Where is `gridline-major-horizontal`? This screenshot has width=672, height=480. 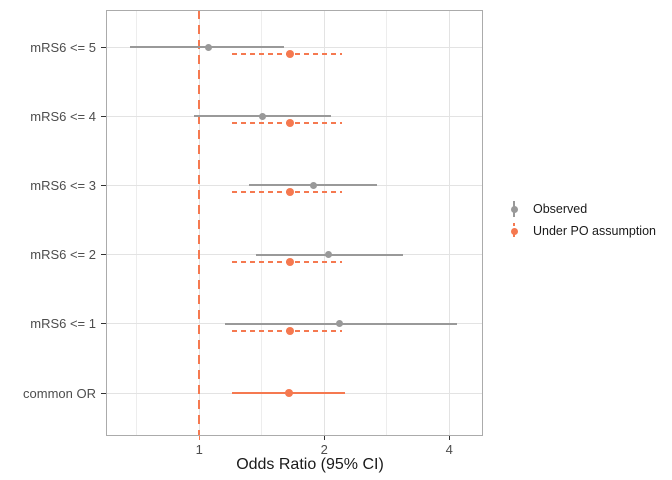 gridline-major-horizontal is located at coordinates (294, 47).